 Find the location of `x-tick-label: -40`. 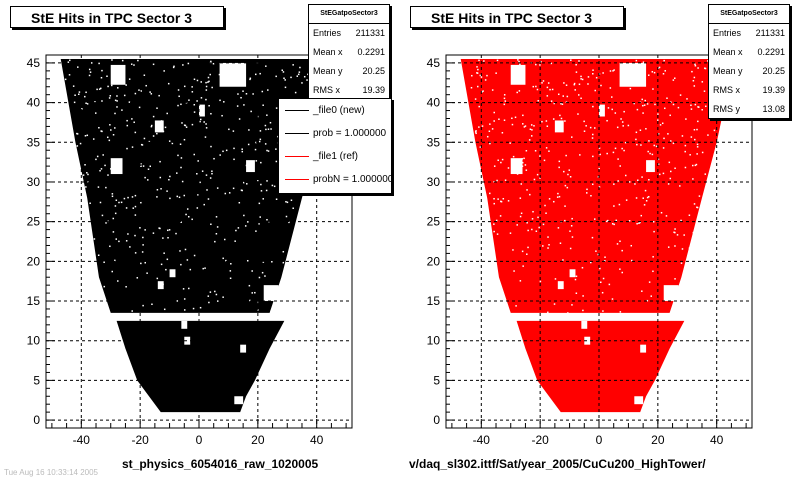

x-tick-label: -40 is located at coordinates (82, 440).